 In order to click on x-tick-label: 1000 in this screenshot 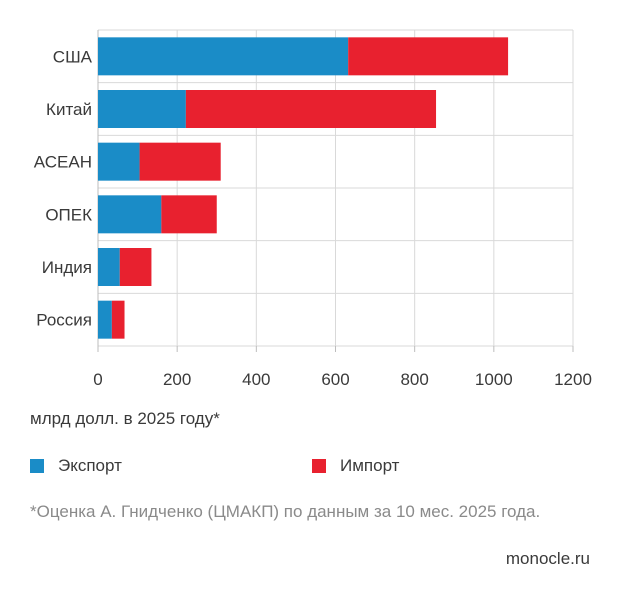, I will do `click(494, 379)`.